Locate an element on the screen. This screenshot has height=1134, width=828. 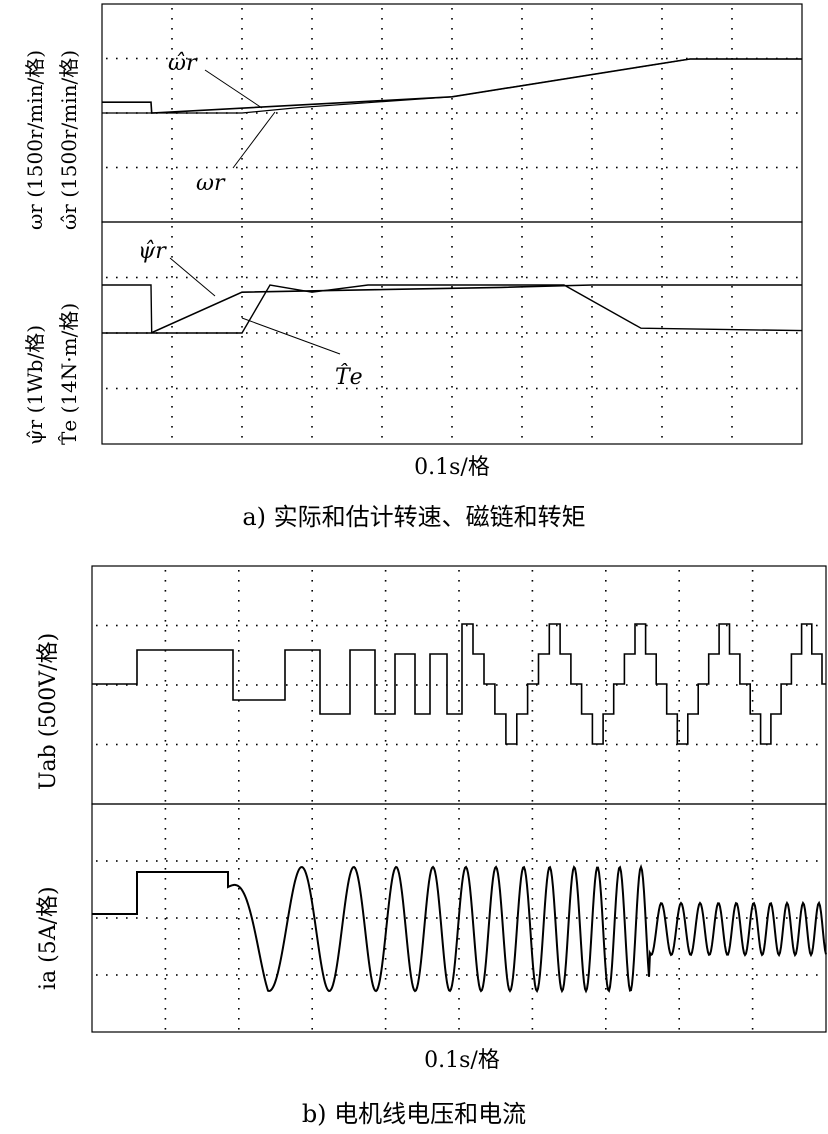
omega-leader is located at coordinates (254, 140).